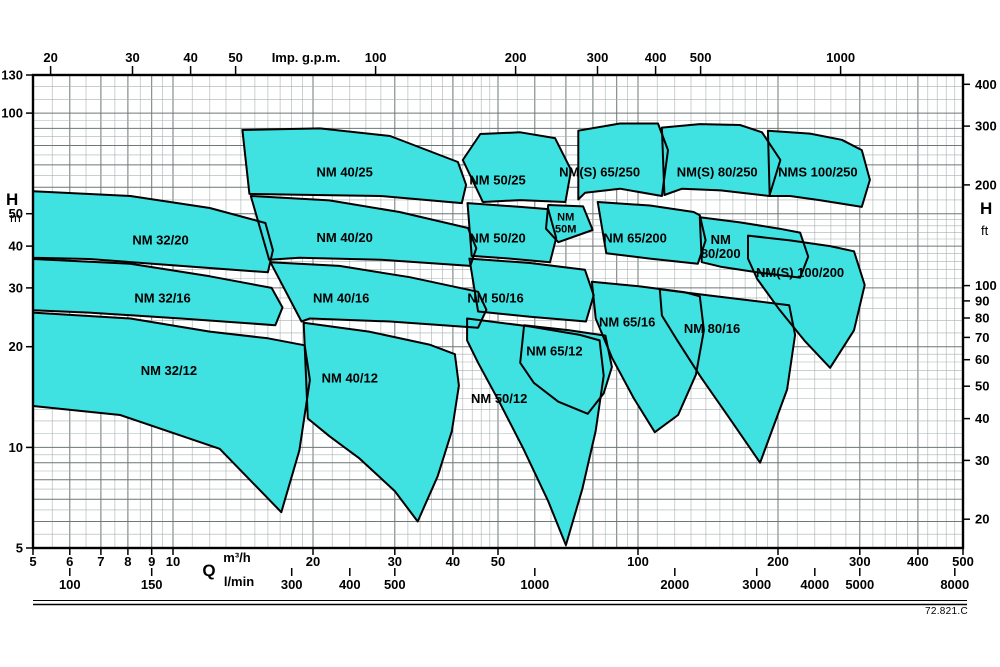 Image resolution: width=1000 pixels, height=667 pixels. Describe the element at coordinates (554, 351) in the screenshot. I see `region-label-nm-65-12: NM 65/12` at that location.